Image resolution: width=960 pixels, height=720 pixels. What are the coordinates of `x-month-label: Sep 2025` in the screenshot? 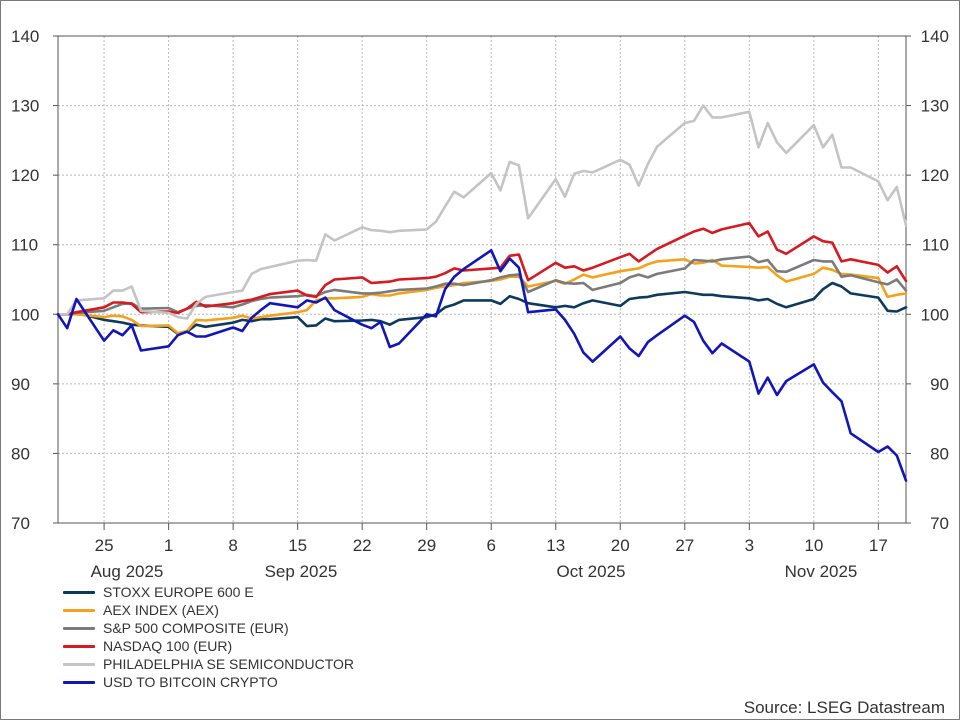 It's located at (301, 571).